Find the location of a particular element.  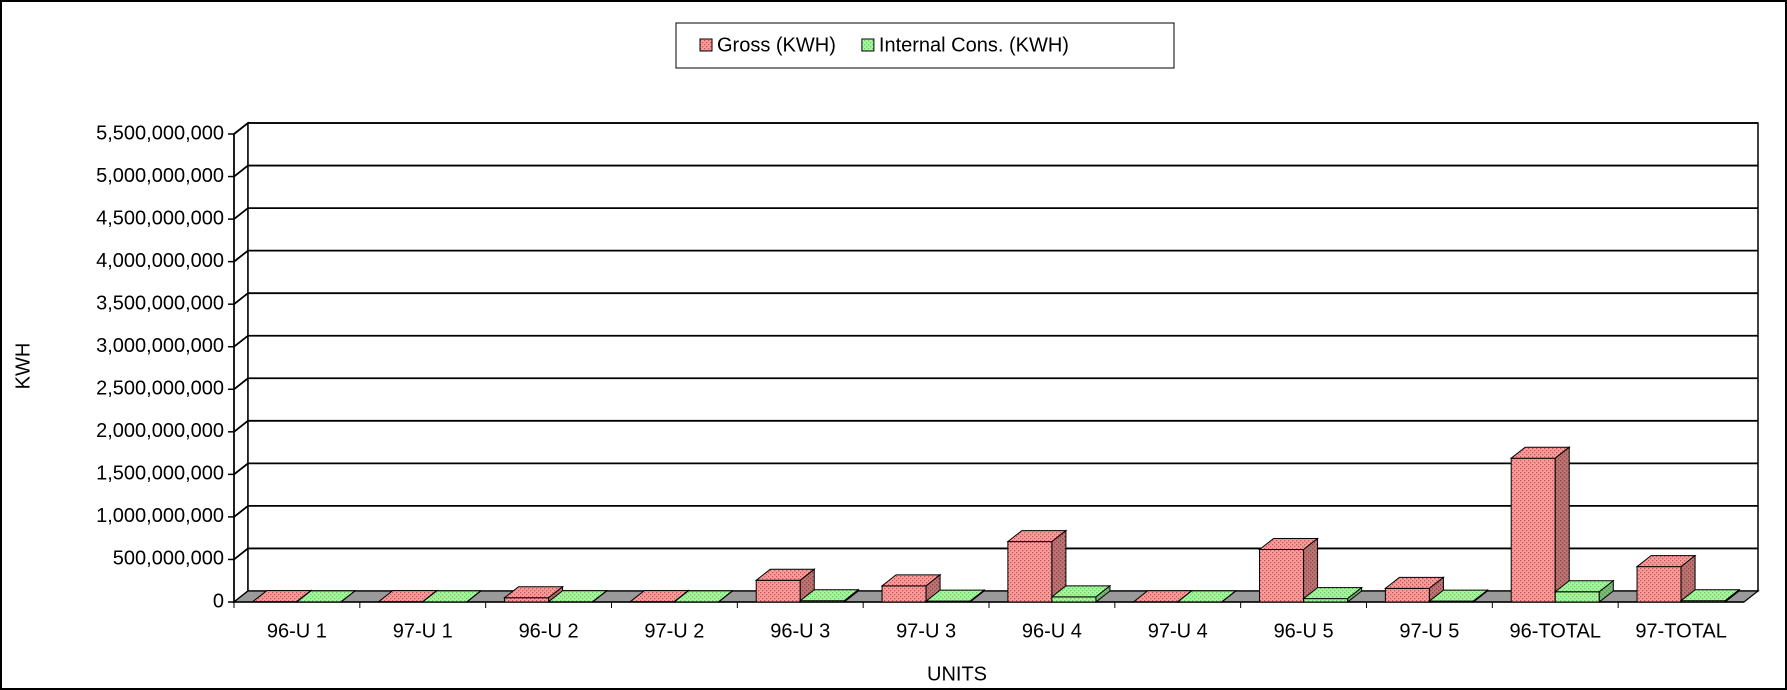

legend-label: Internal Cons. (KWH) is located at coordinates (974, 45).